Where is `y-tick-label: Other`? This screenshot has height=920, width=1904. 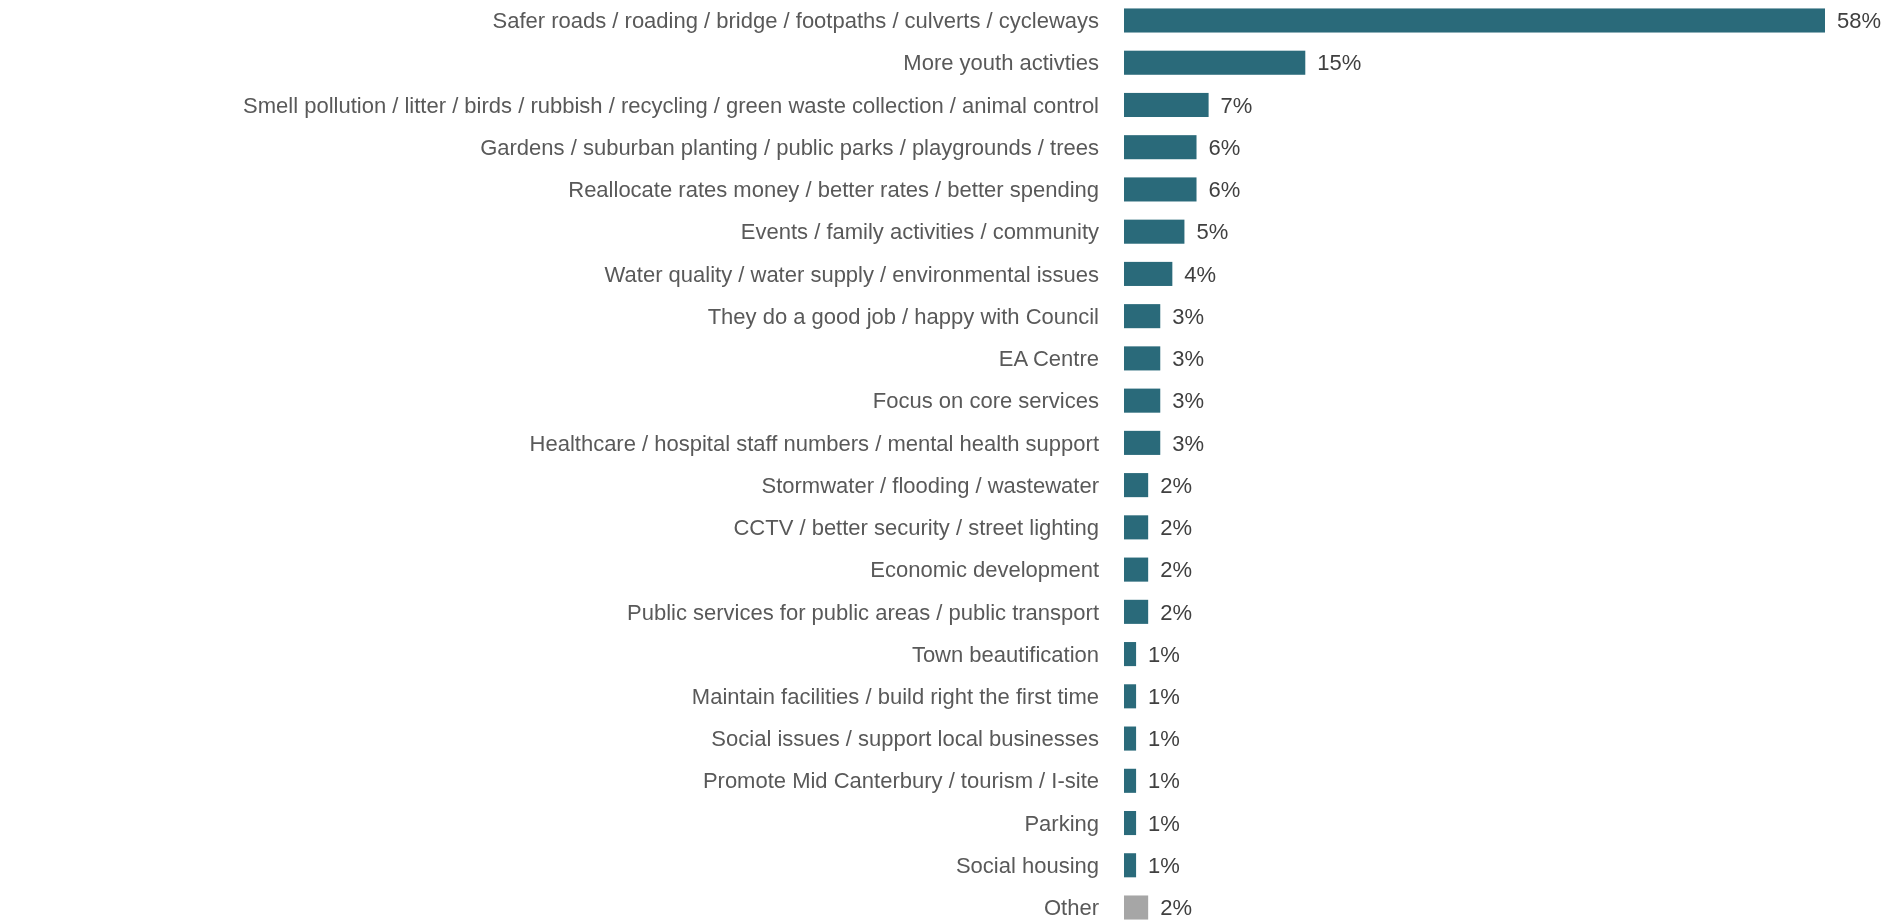
y-tick-label: Other is located at coordinates (1071, 907).